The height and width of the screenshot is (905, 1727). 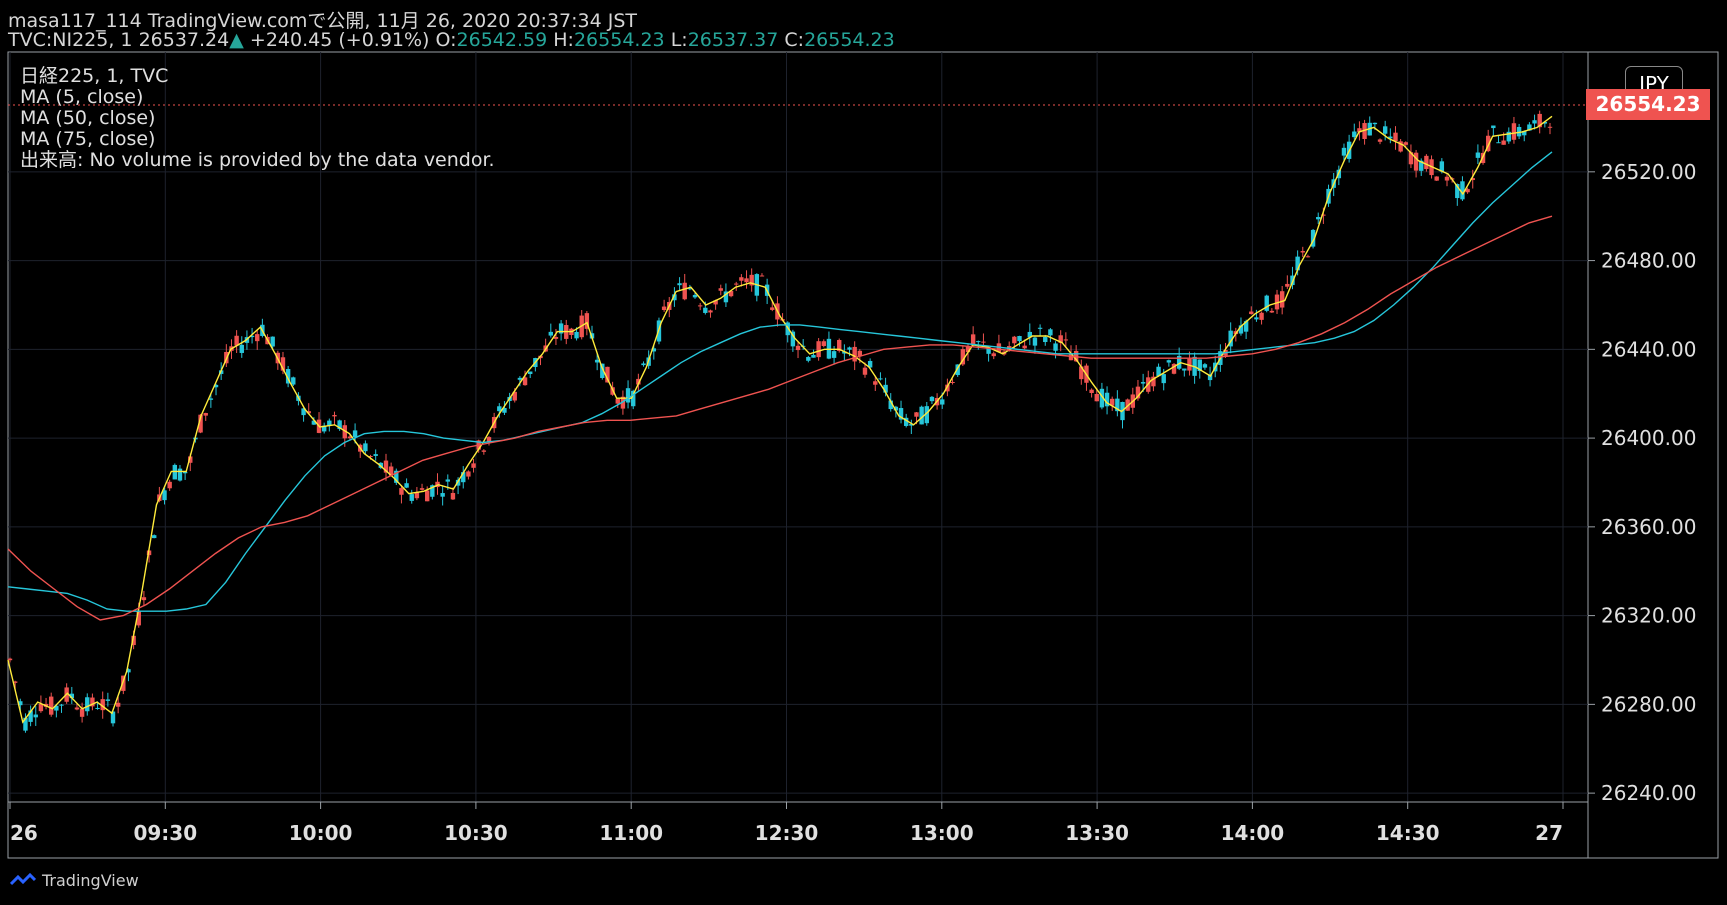 I want to click on legend-ma75: MA (75, close), so click(x=88, y=139).